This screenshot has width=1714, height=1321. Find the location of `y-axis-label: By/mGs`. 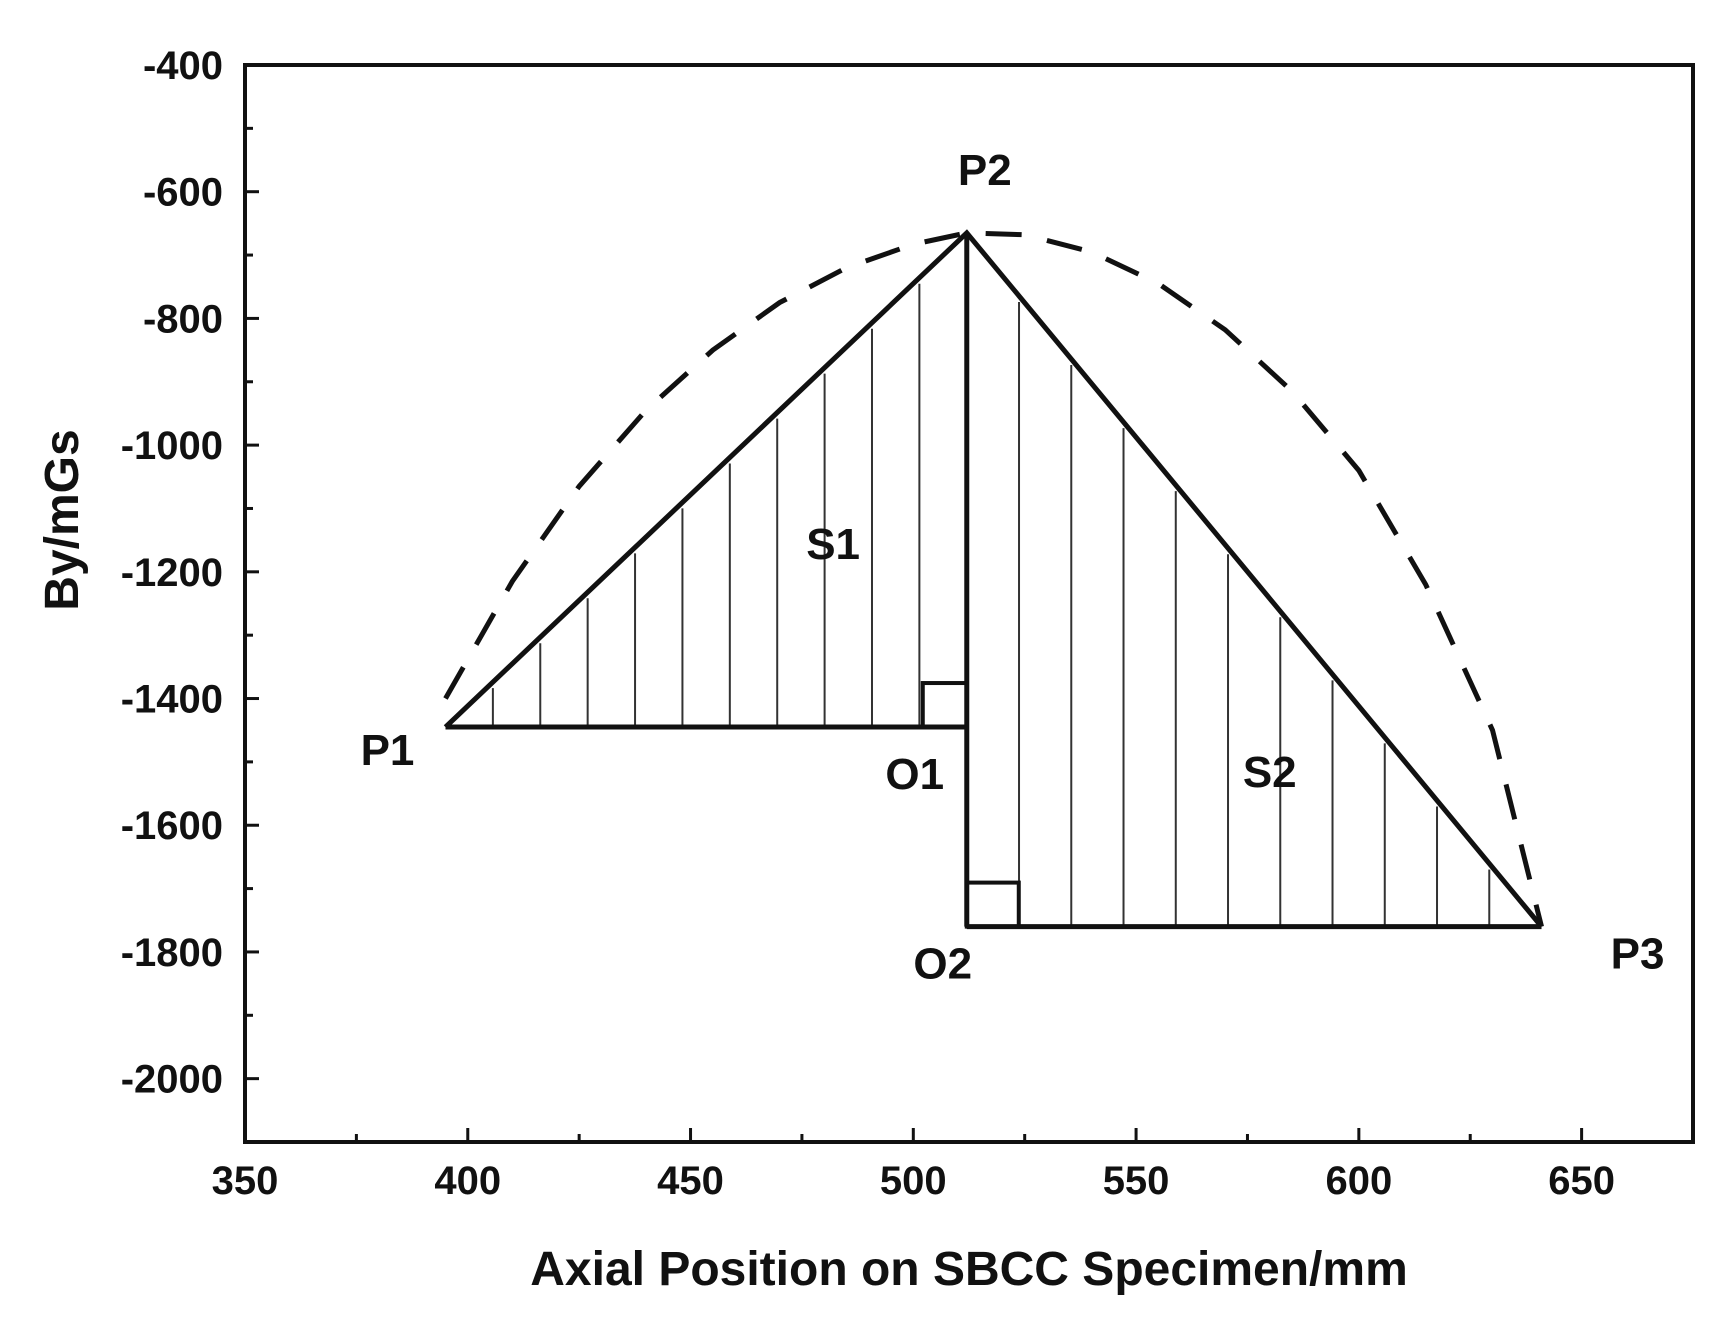

y-axis-label: By/mGs is located at coordinates (62, 519).